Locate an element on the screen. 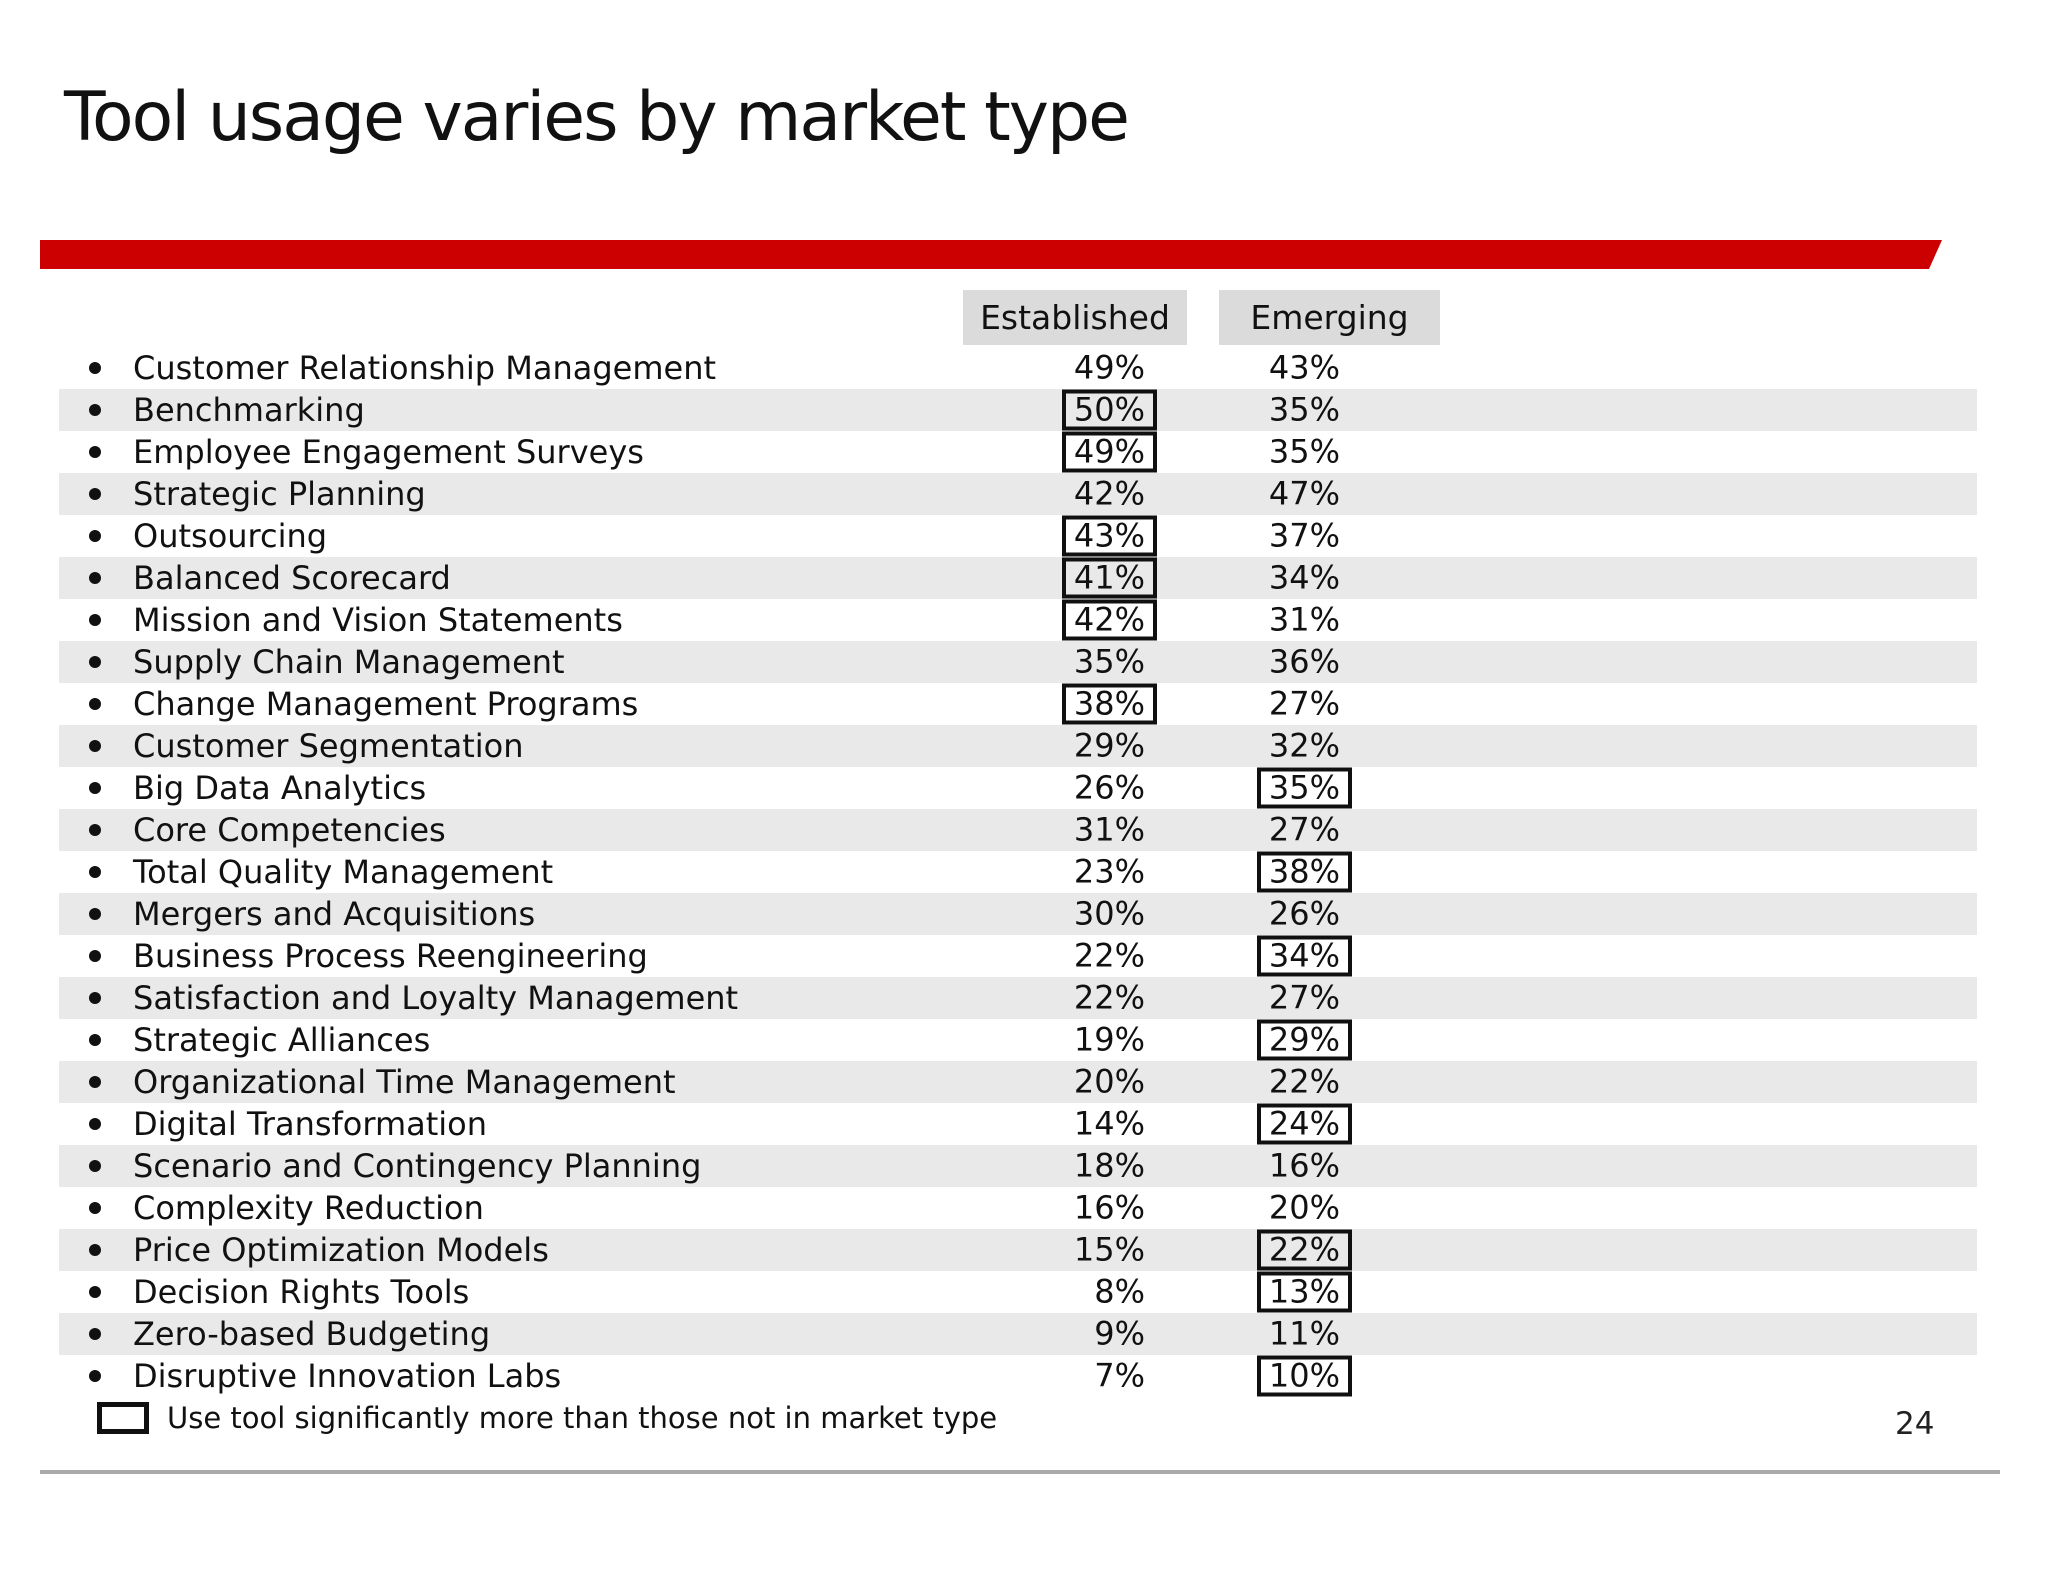  established-value: 30% is located at coordinates (1109, 913).